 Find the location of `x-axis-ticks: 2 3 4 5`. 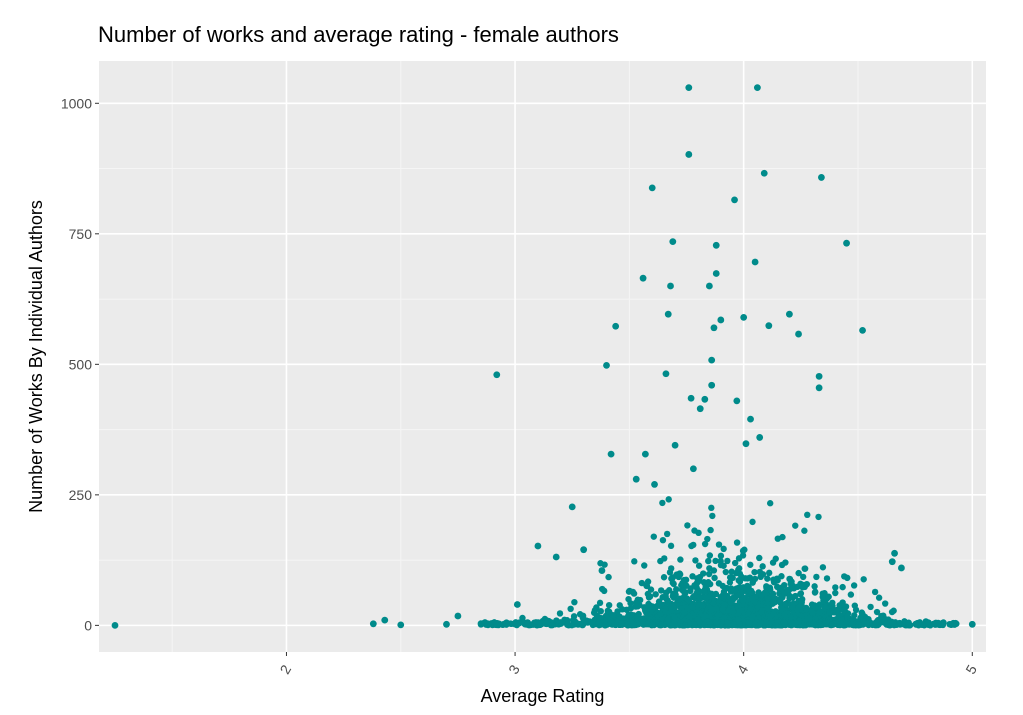

x-axis-ticks: 2 3 4 5 is located at coordinates (628, 664).